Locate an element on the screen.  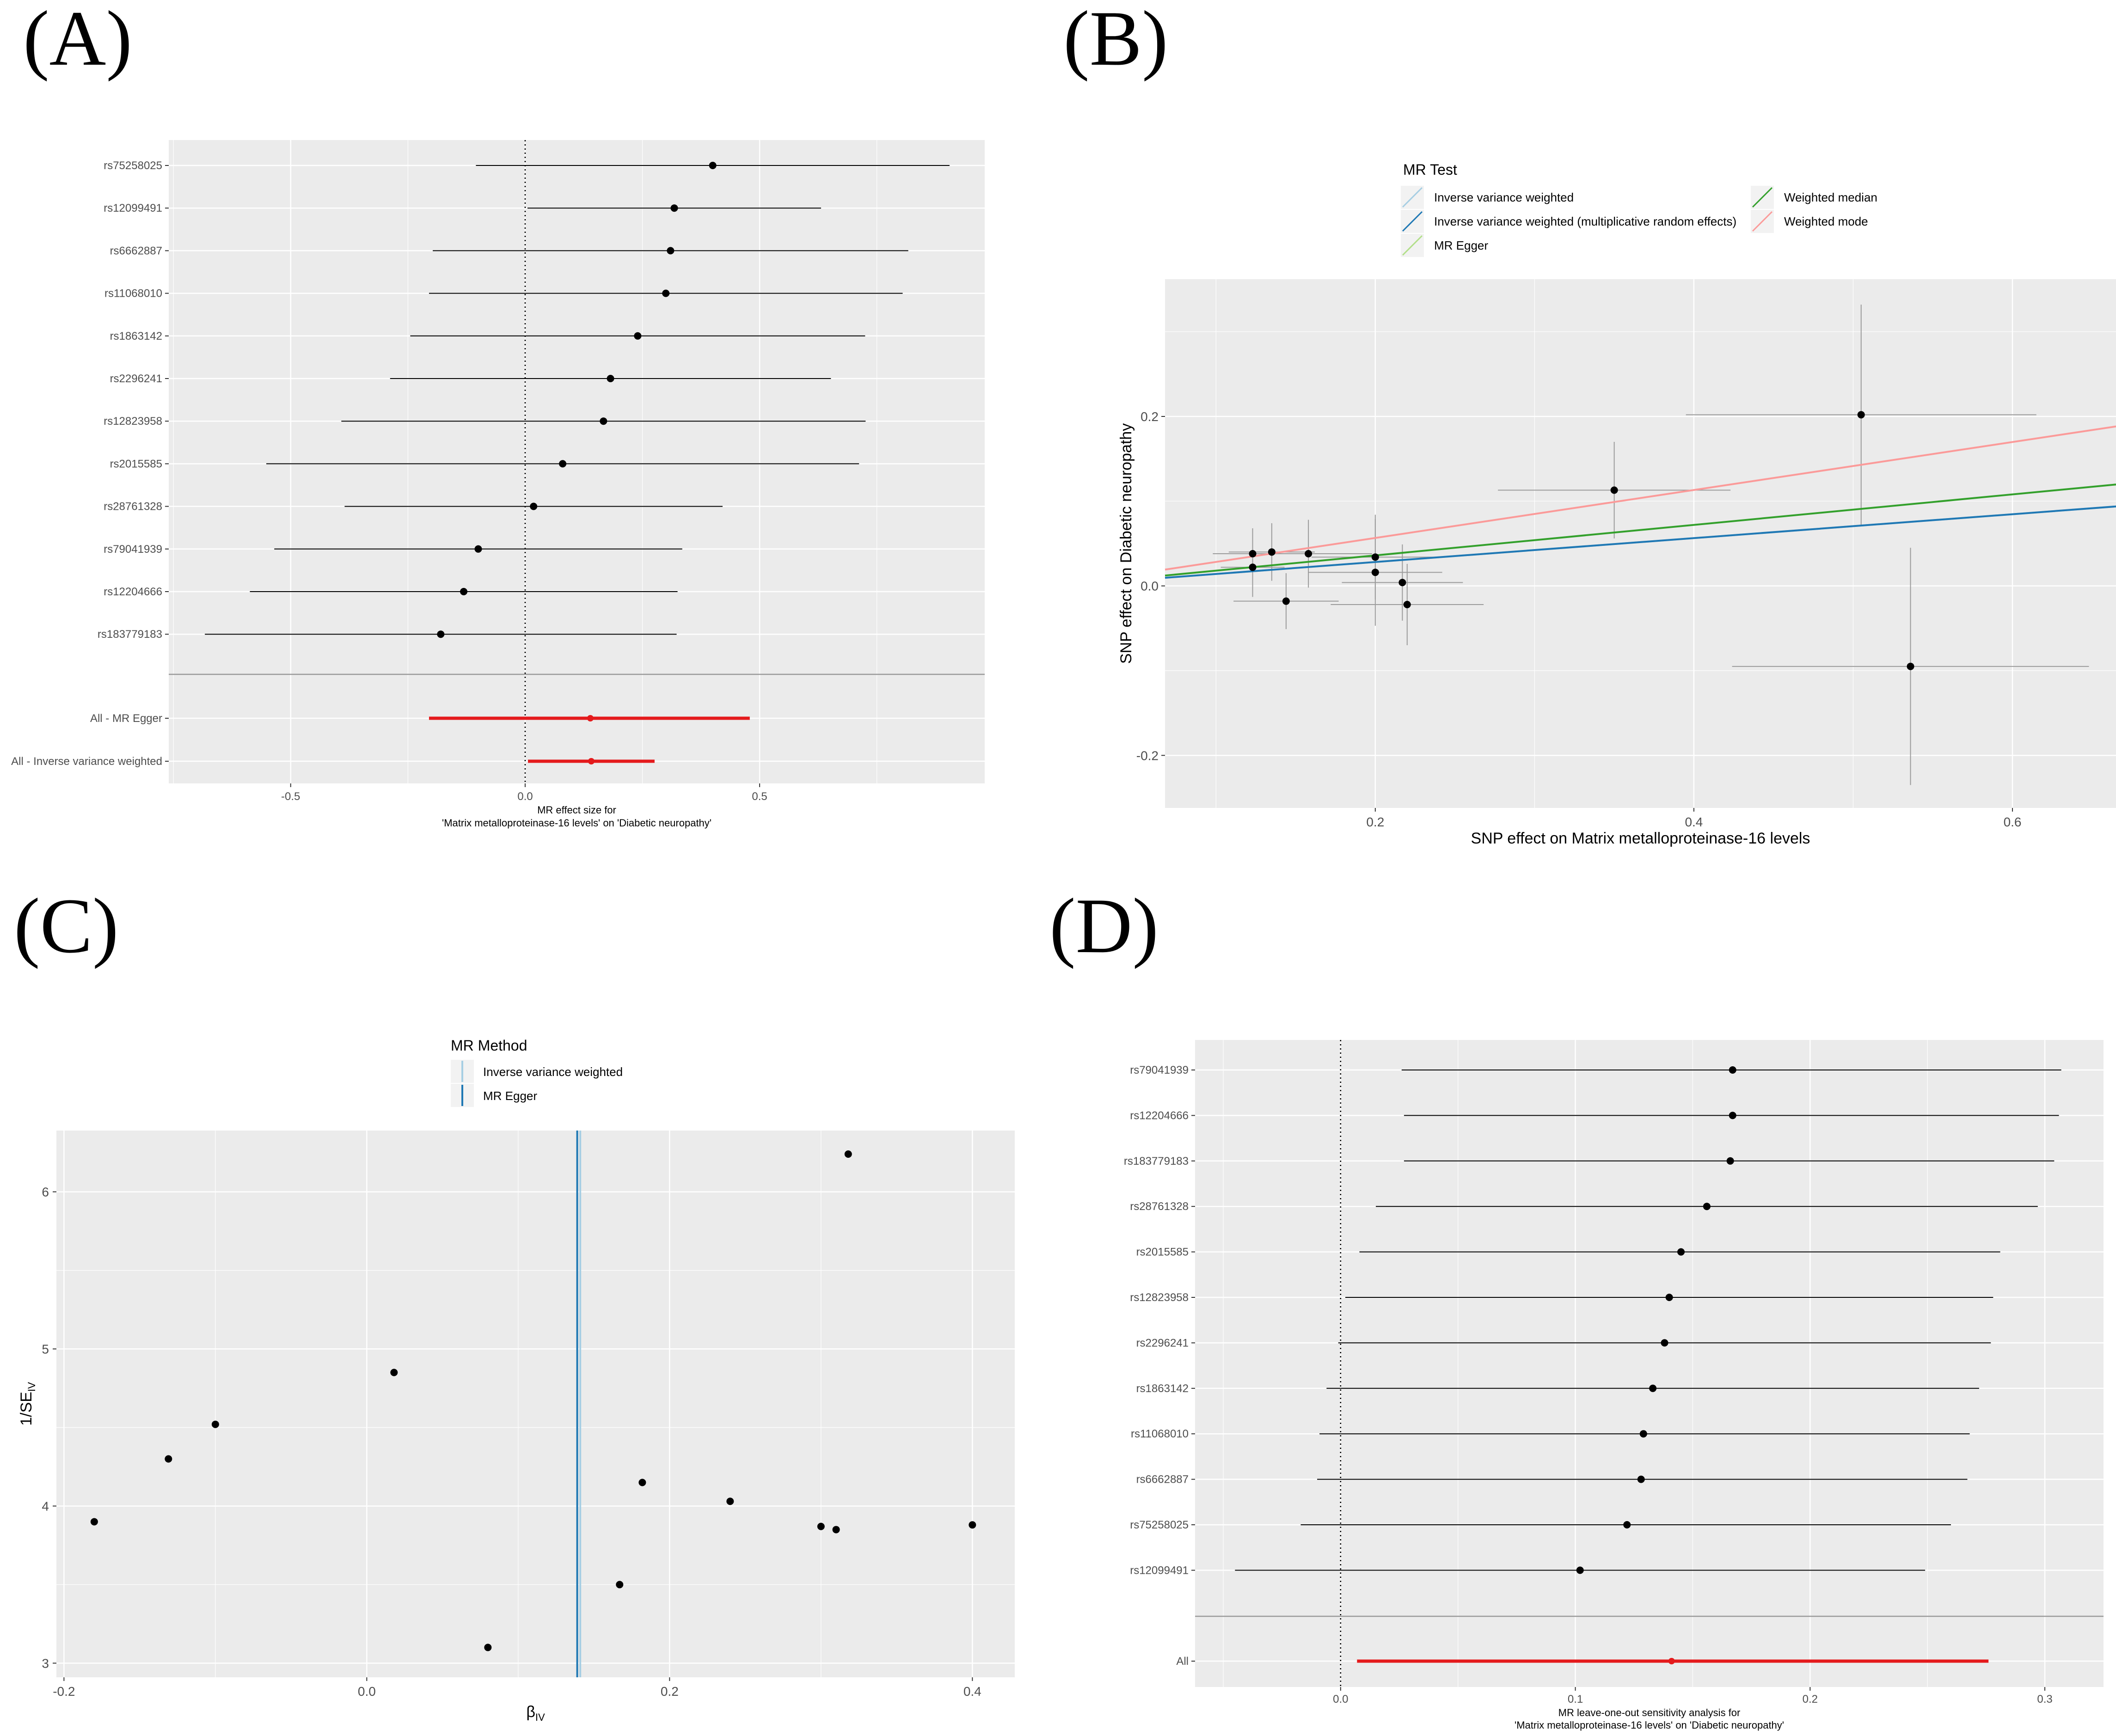
legend-label: Weighted mode is located at coordinates (1826, 221).